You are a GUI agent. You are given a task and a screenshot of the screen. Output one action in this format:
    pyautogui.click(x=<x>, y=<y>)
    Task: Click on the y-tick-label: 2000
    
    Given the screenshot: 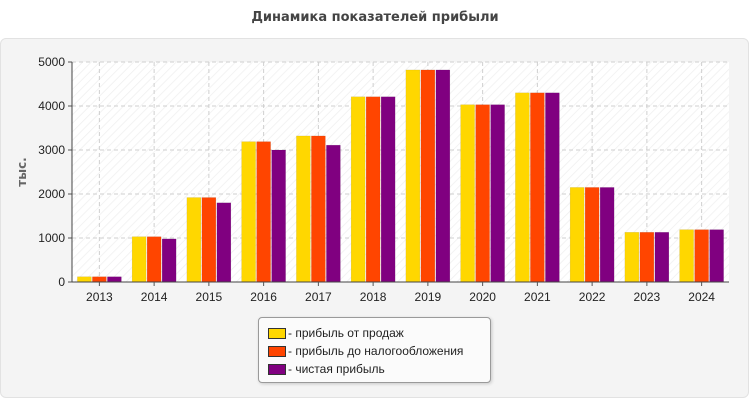 What is the action you would take?
    pyautogui.click(x=51, y=194)
    